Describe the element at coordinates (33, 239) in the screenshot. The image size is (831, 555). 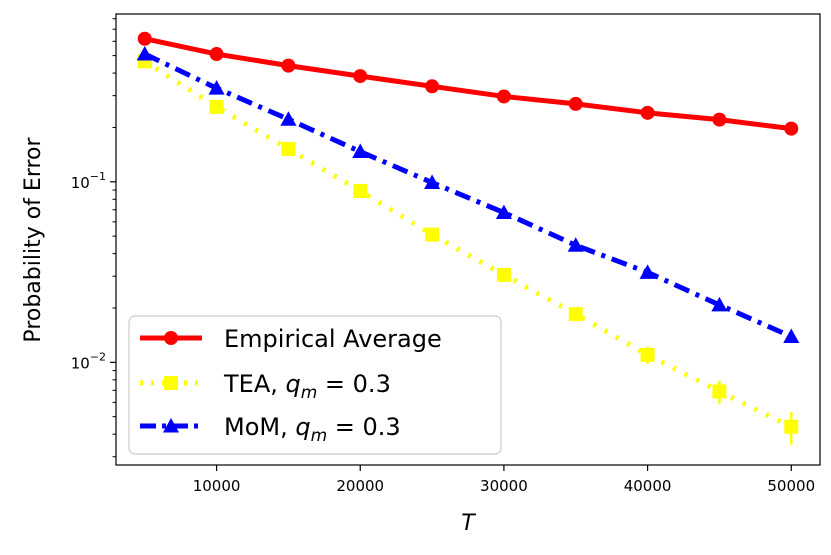
I see `y-axis-label: Probability of Error` at that location.